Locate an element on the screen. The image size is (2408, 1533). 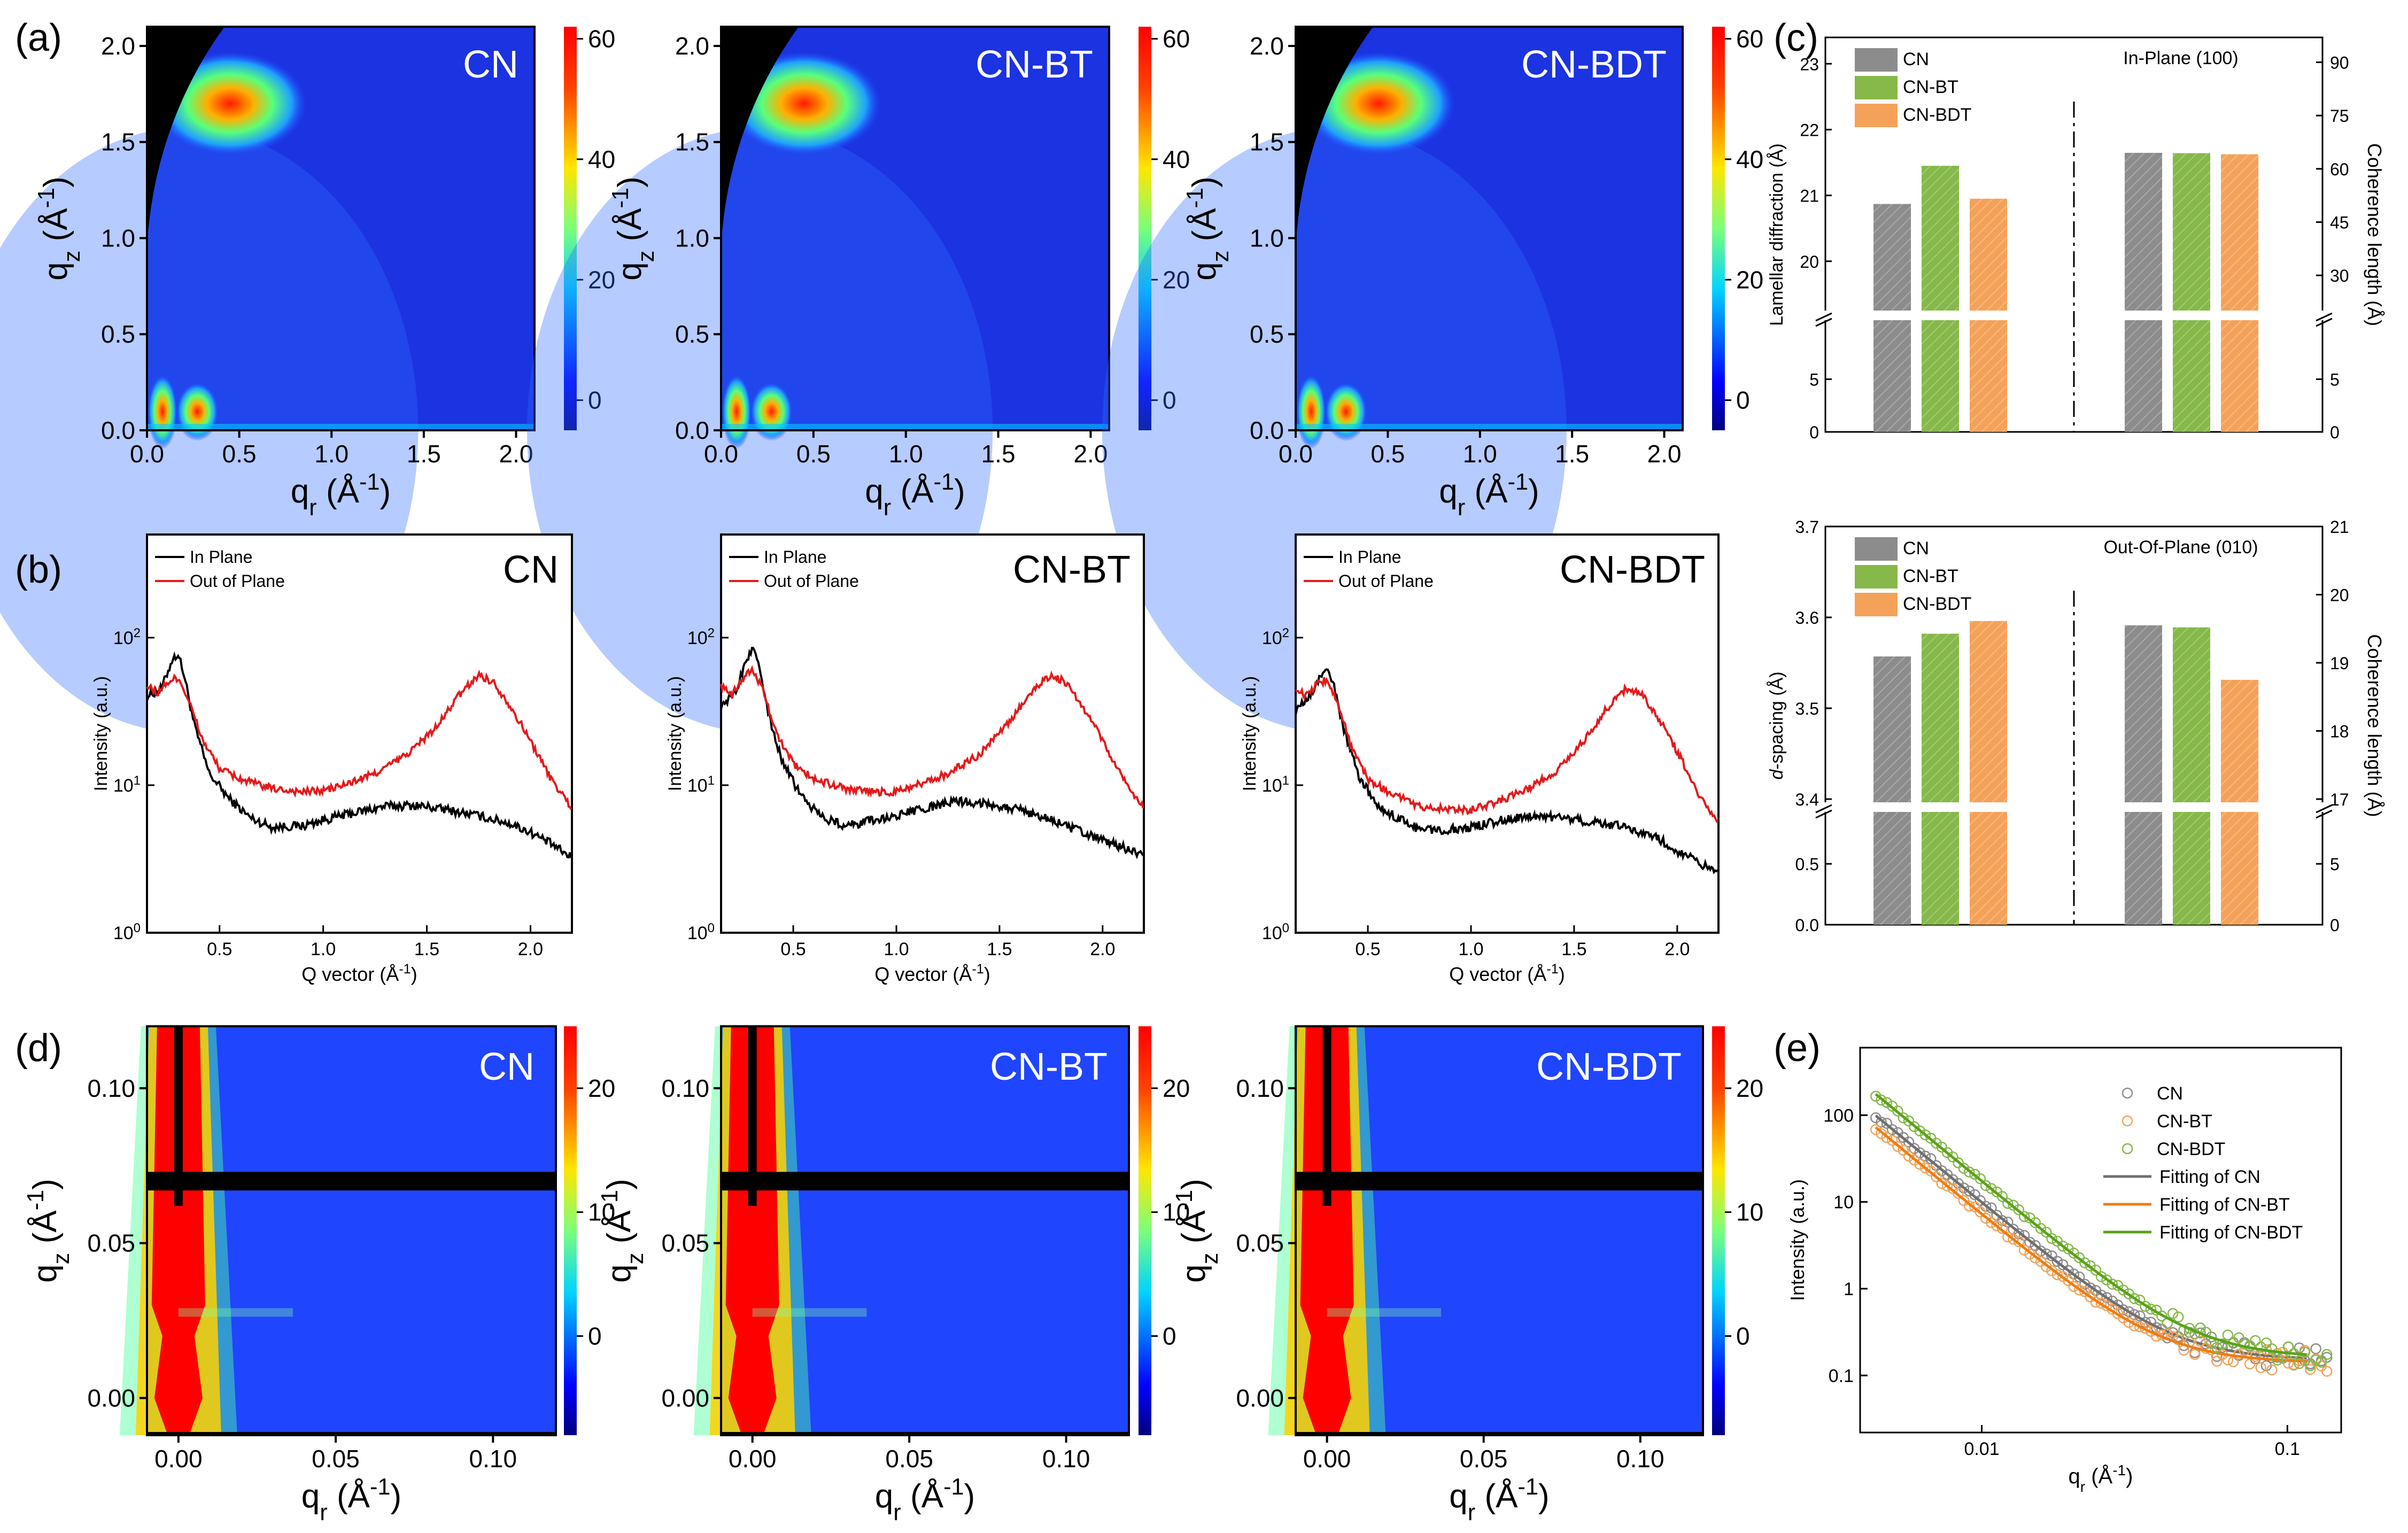
y-tick-label: 0.05 is located at coordinates (111, 1243).